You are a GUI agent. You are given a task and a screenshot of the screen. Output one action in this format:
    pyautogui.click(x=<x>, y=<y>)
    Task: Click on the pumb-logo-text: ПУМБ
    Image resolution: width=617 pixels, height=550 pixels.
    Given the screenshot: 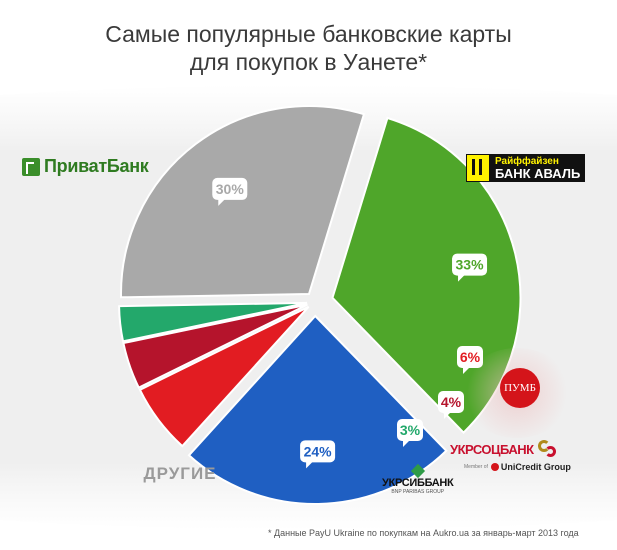 What is the action you would take?
    pyautogui.click(x=520, y=388)
    